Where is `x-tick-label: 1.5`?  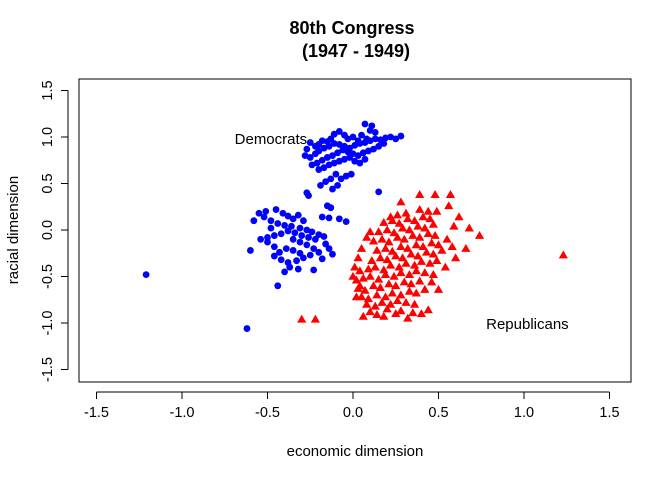
x-tick-label: 1.5 is located at coordinates (609, 413).